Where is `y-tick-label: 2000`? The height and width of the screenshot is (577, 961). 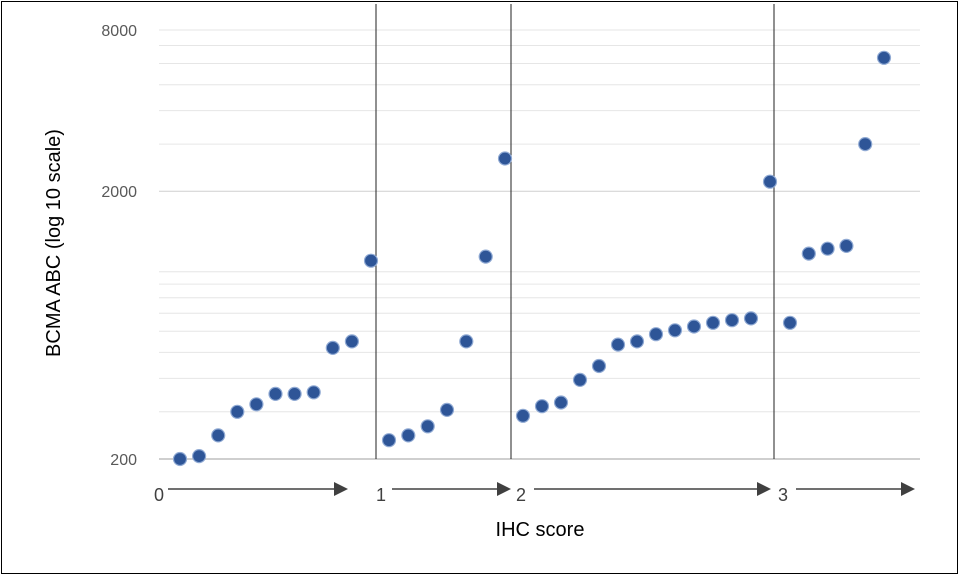
y-tick-label: 2000 is located at coordinates (119, 192).